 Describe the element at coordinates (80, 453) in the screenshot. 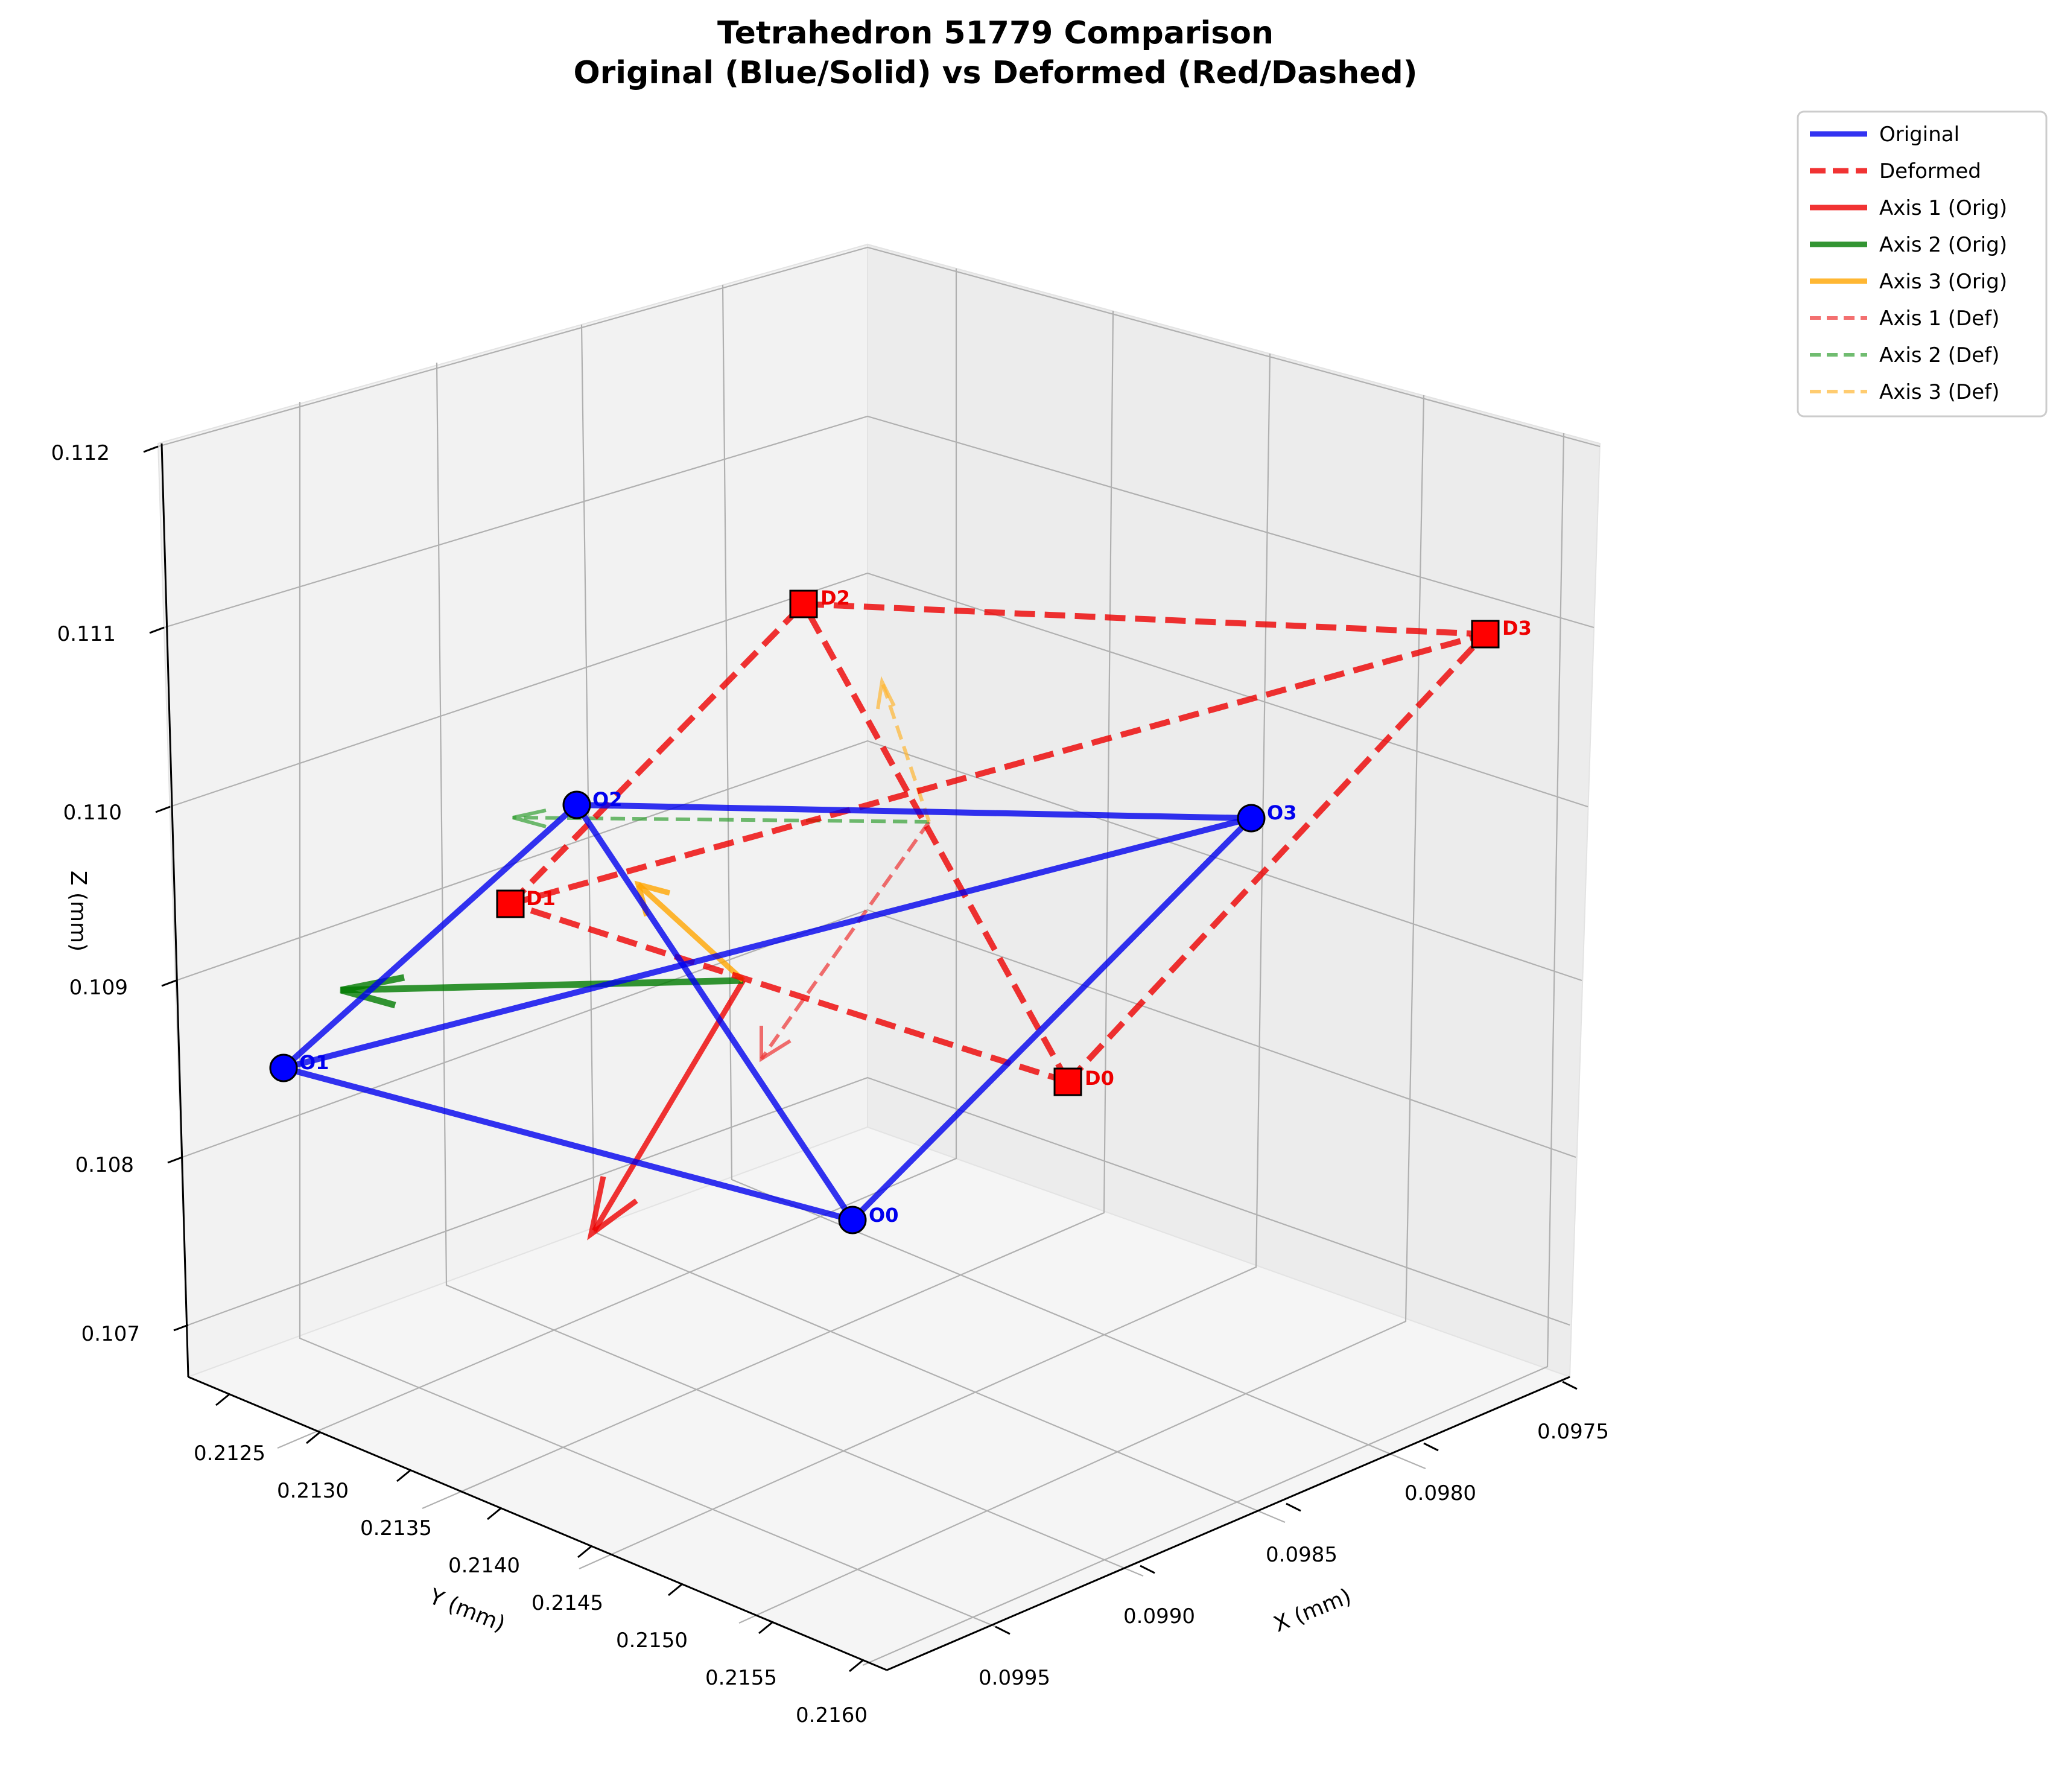

I see `z-tick-label: 0.112` at that location.